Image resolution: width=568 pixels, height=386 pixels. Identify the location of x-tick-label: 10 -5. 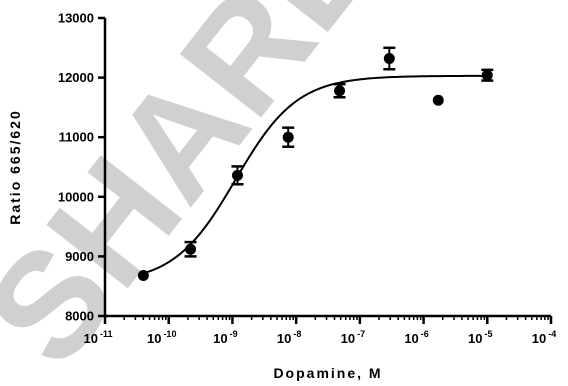
(480, 337).